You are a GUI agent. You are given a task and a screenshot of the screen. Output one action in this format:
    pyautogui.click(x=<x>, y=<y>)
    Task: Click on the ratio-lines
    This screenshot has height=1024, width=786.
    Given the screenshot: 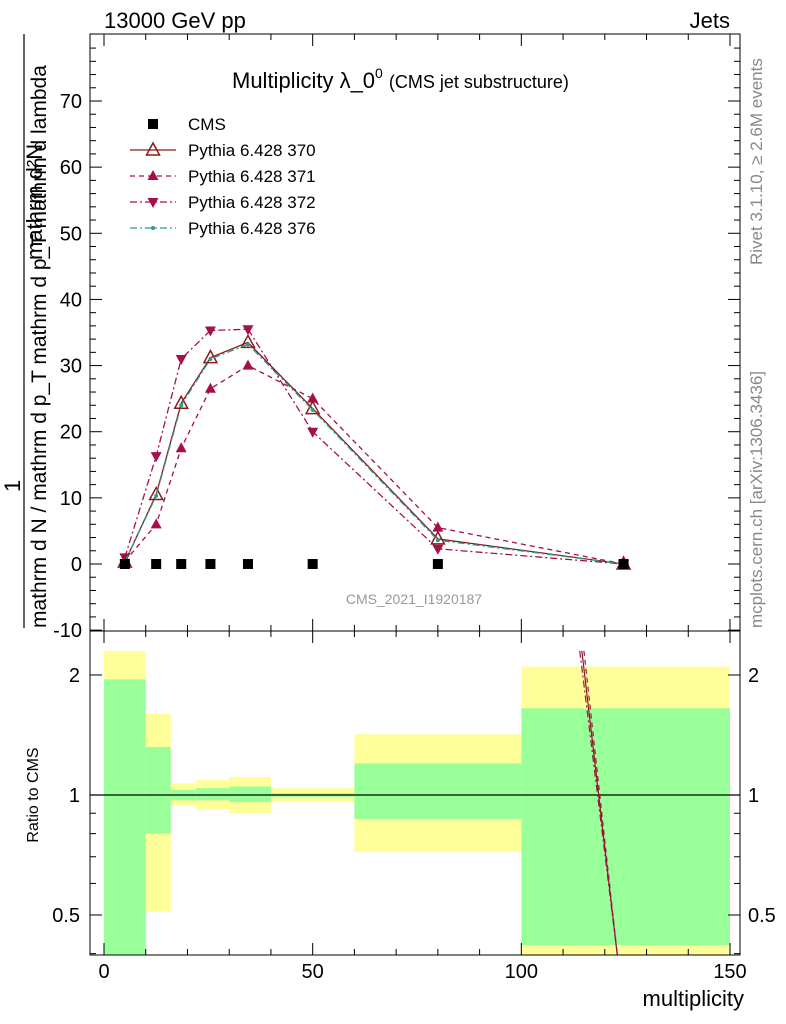 What is the action you would take?
    pyautogui.click(x=598, y=803)
    